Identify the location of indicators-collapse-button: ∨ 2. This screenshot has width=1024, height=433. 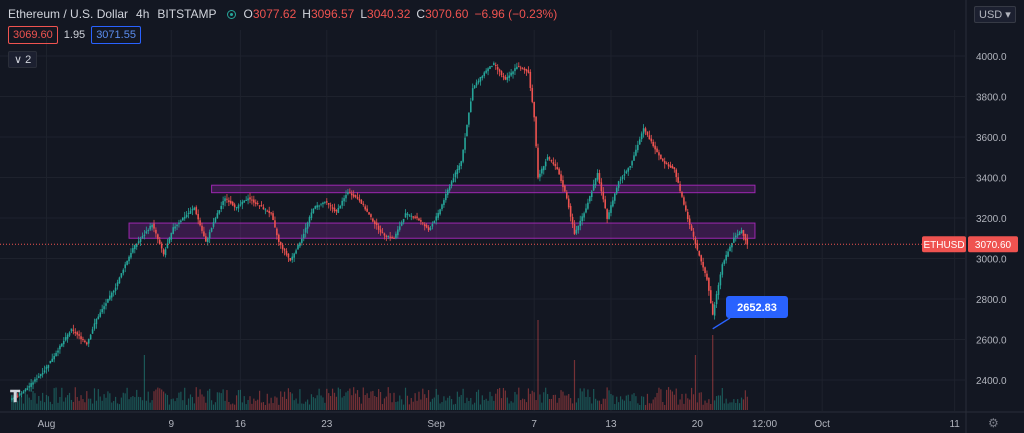
(23, 59).